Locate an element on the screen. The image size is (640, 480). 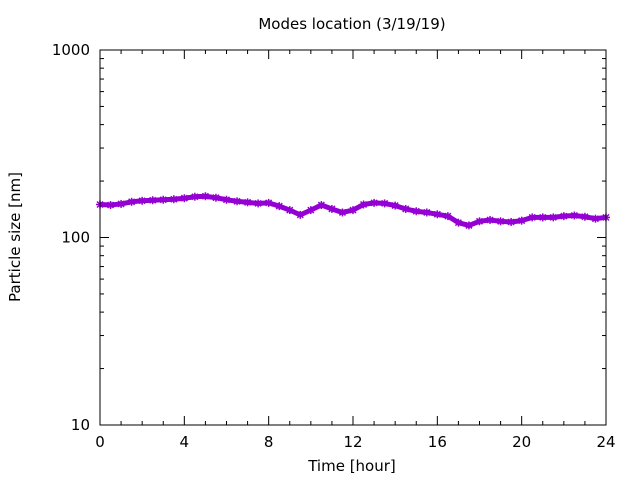
x-tick-label: 12 is located at coordinates (352, 442).